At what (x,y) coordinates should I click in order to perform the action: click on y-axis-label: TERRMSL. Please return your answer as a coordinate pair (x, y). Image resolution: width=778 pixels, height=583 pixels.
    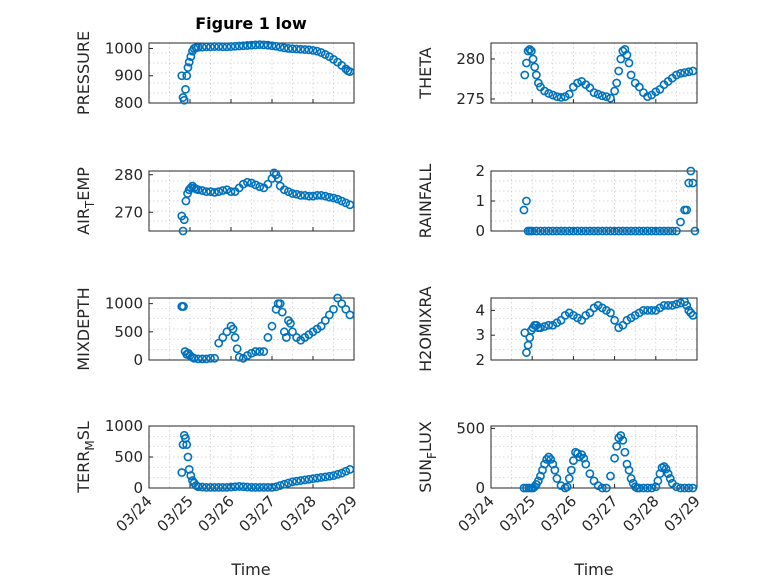
    Looking at the image, I should click on (85, 457).